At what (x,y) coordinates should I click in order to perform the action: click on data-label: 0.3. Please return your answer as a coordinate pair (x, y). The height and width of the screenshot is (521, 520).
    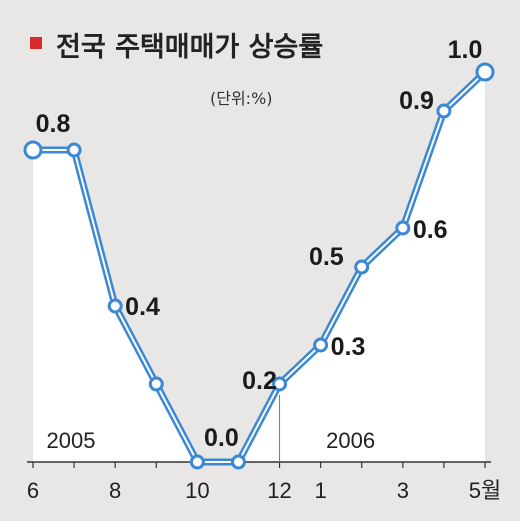
    Looking at the image, I should click on (348, 347).